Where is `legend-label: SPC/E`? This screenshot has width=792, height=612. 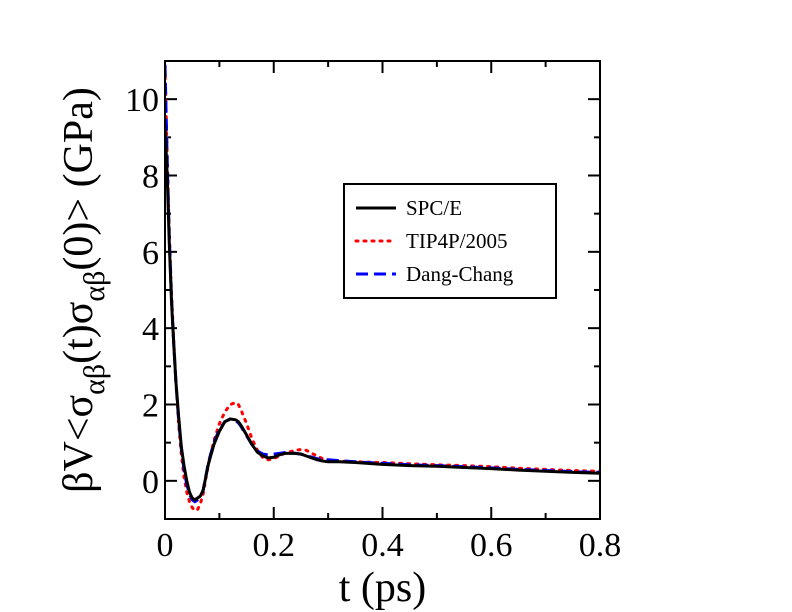 legend-label: SPC/E is located at coordinates (434, 208).